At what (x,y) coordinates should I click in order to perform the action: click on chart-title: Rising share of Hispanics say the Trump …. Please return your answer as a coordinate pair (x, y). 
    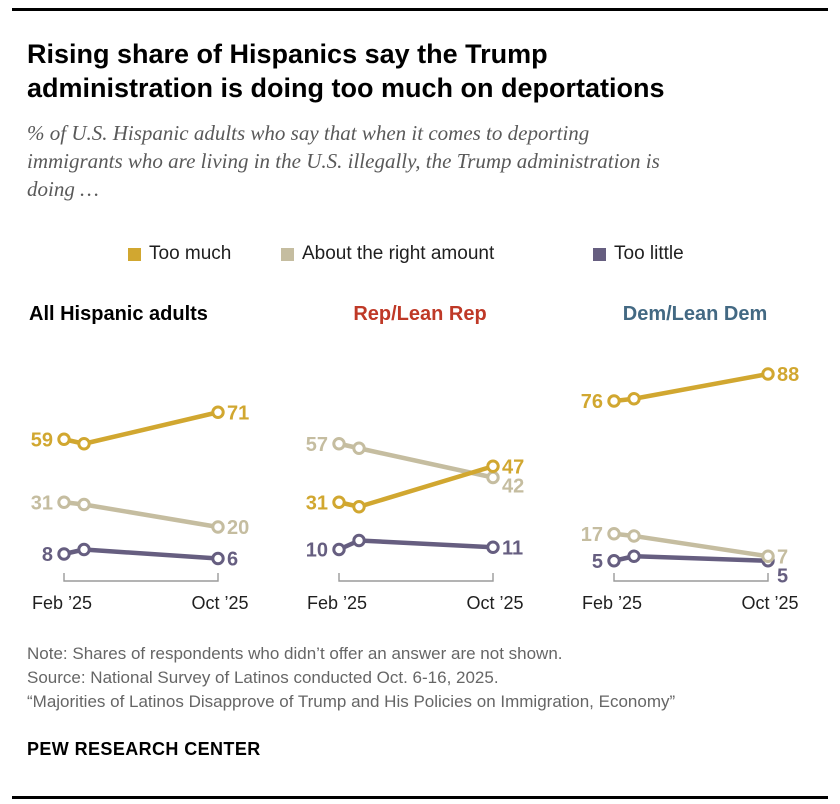
    Looking at the image, I should click on (420, 71).